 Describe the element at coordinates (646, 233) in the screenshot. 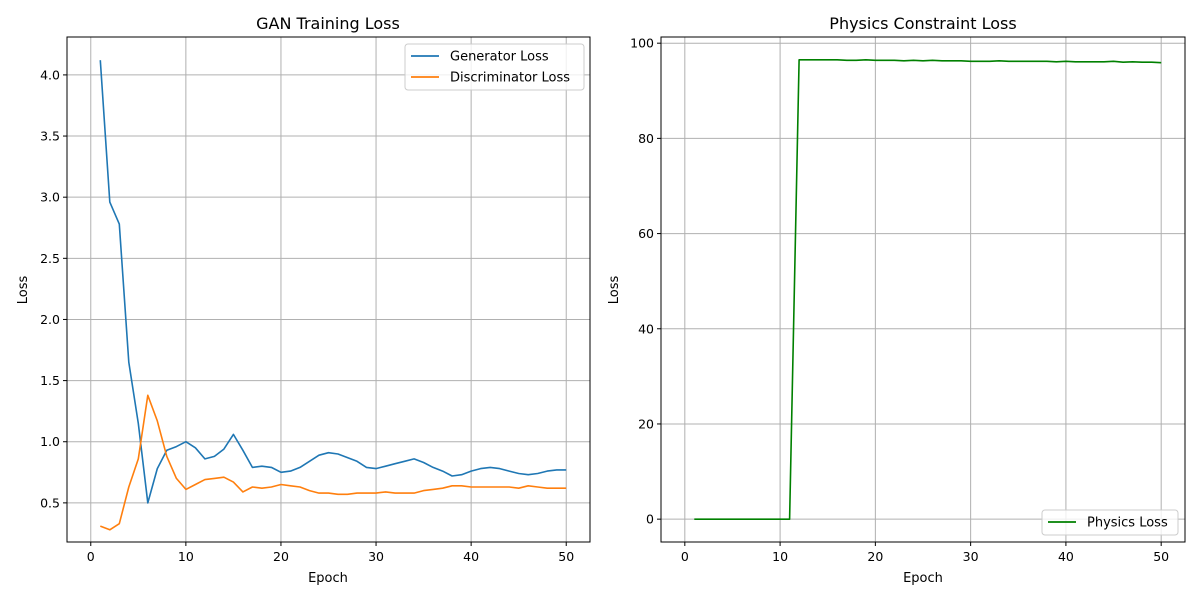

I see `y-tick-label: 60` at that location.